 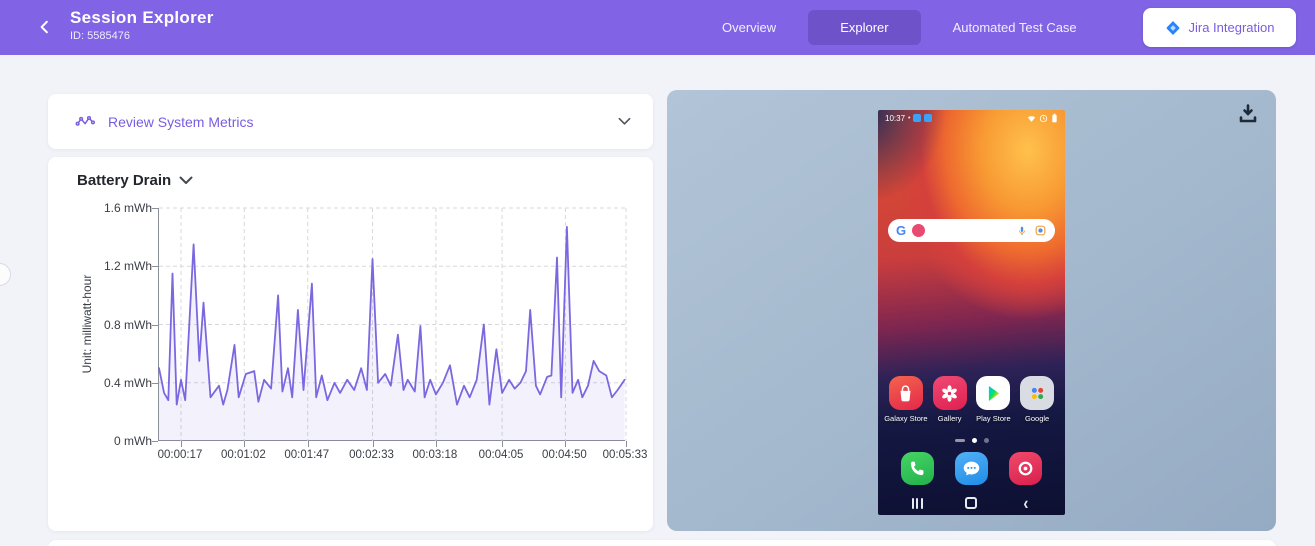 I want to click on x-tick-label: 00:04:05, so click(x=501, y=455).